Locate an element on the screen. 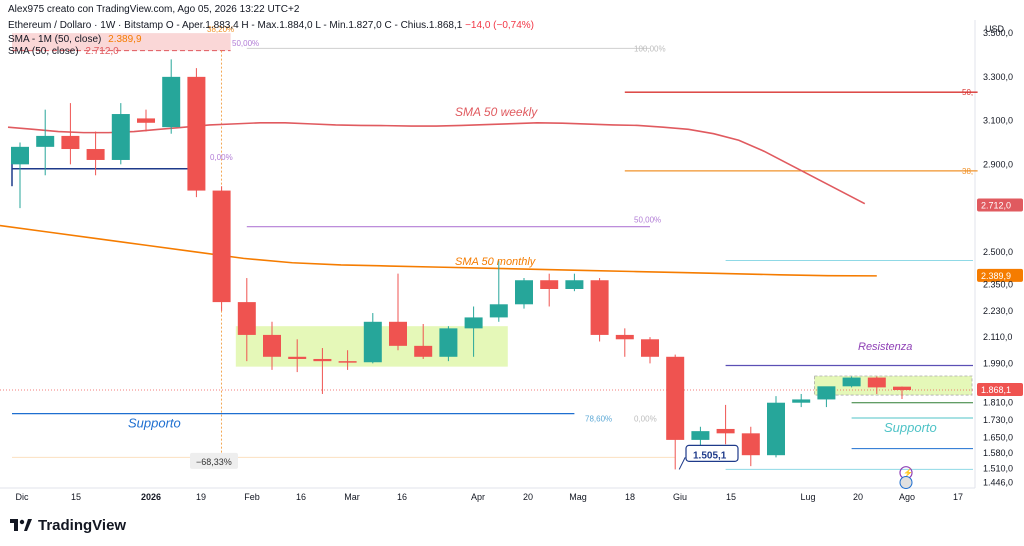  sma-monthly-annotation: SMA 50 monthly is located at coordinates (496, 262).